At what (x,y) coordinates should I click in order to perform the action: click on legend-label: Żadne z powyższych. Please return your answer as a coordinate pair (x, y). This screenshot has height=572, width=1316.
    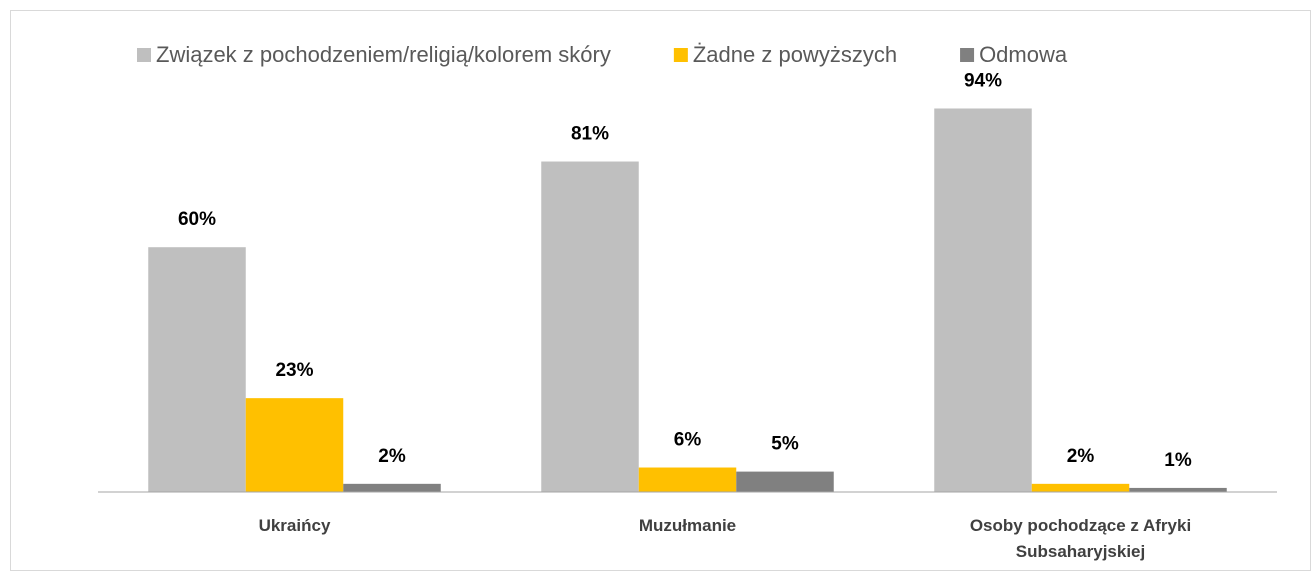
    Looking at the image, I should click on (795, 54).